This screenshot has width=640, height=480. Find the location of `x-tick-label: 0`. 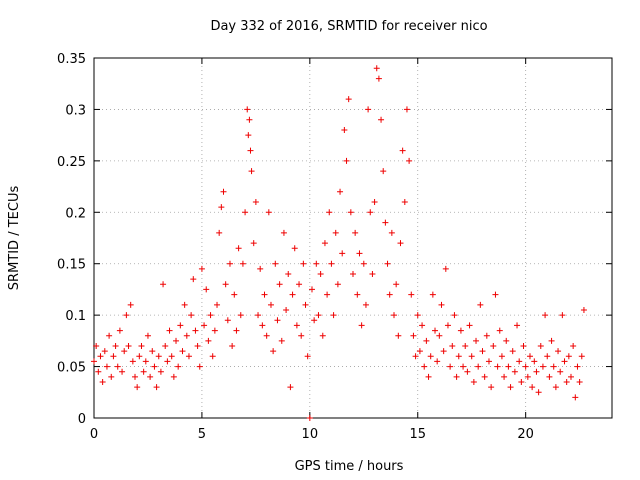

x-tick-label: 0 is located at coordinates (94, 434).